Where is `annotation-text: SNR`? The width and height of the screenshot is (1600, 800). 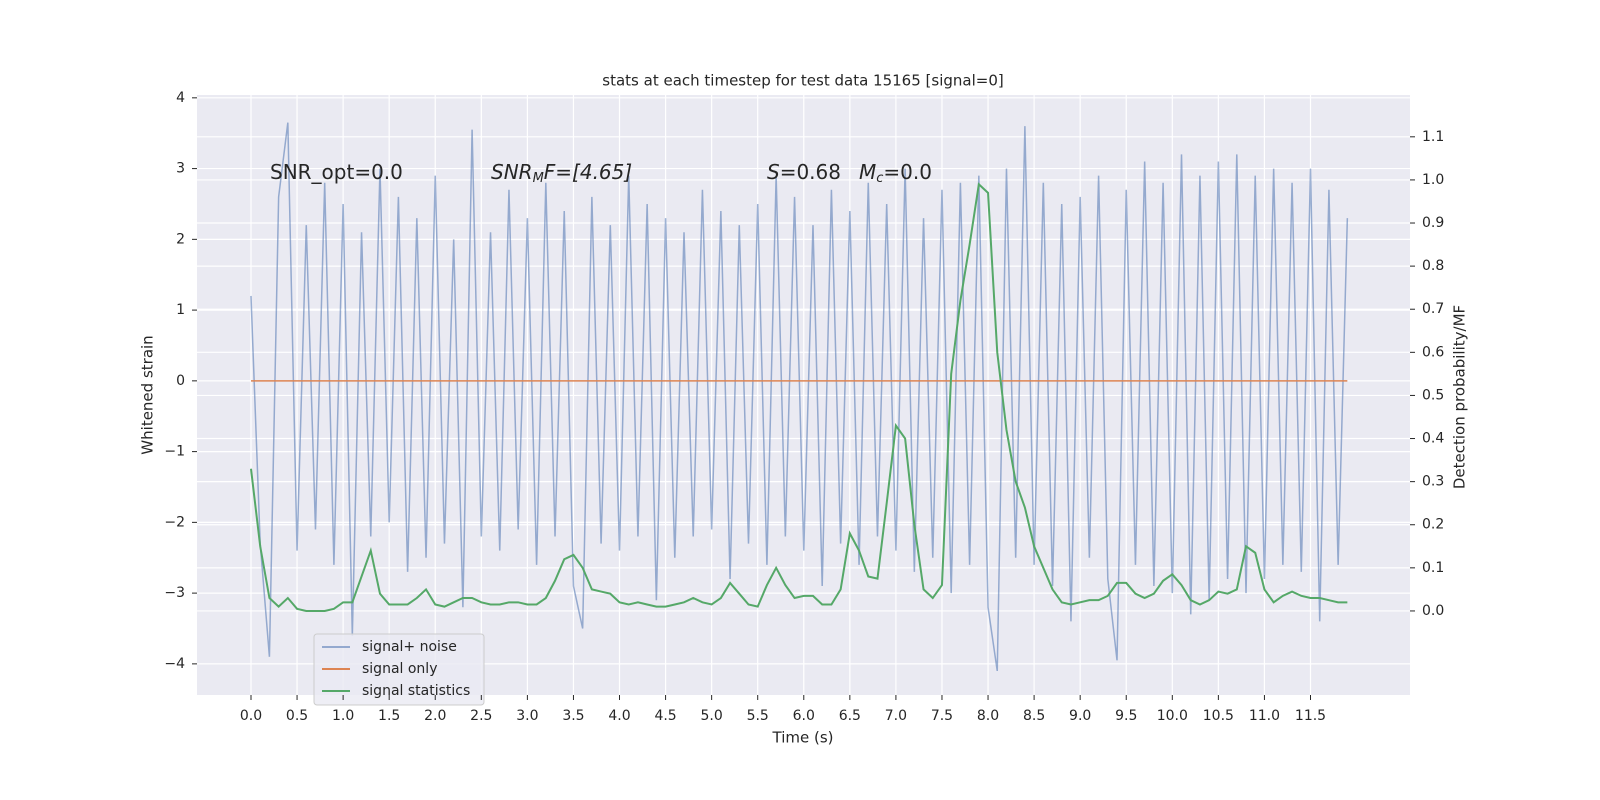
annotation-text: SNR is located at coordinates (512, 172).